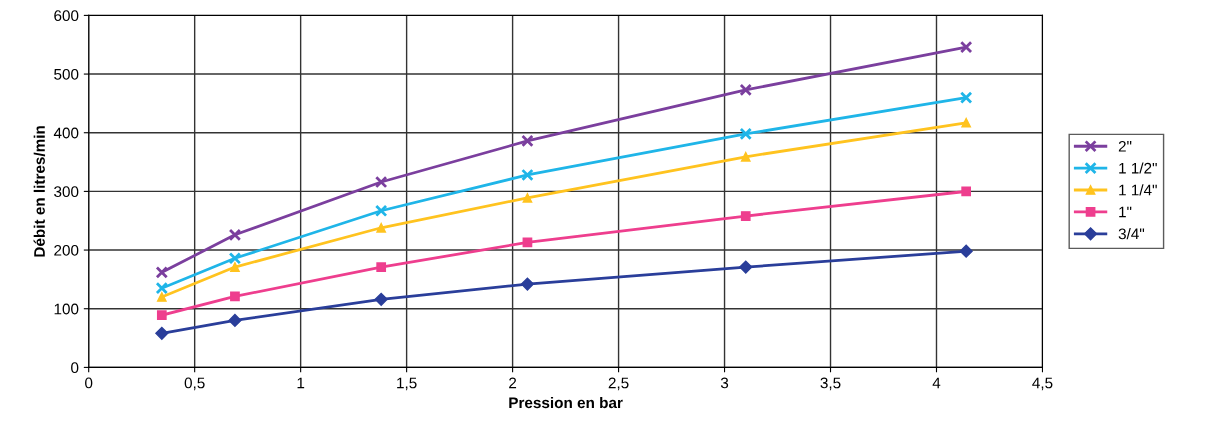  What do you see at coordinates (830, 384) in the screenshot?
I see `x-tick-label: 3,5` at bounding box center [830, 384].